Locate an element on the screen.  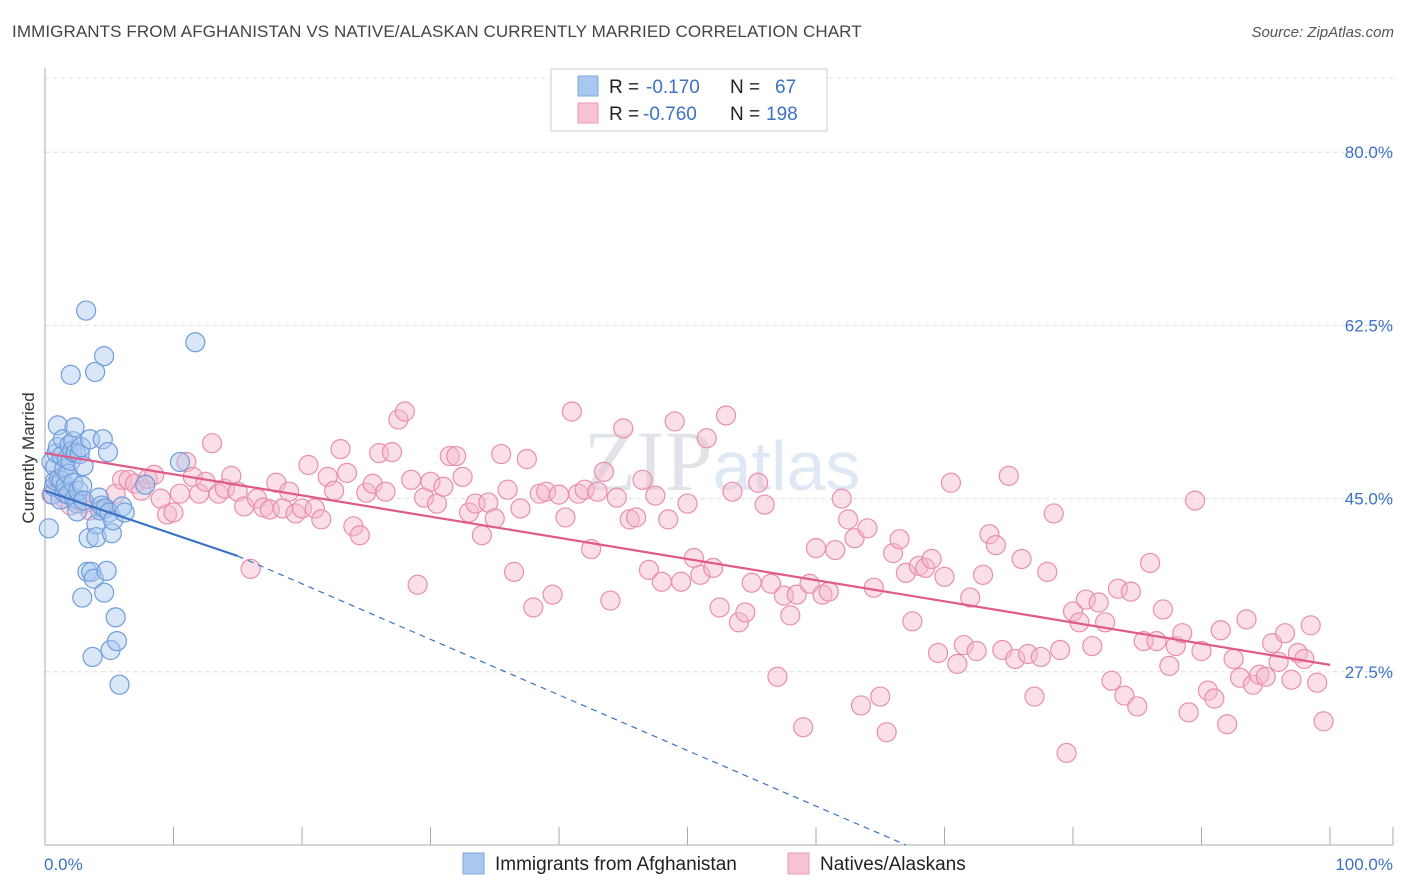
x-tick-label-start: 0.0% is located at coordinates (63, 864).